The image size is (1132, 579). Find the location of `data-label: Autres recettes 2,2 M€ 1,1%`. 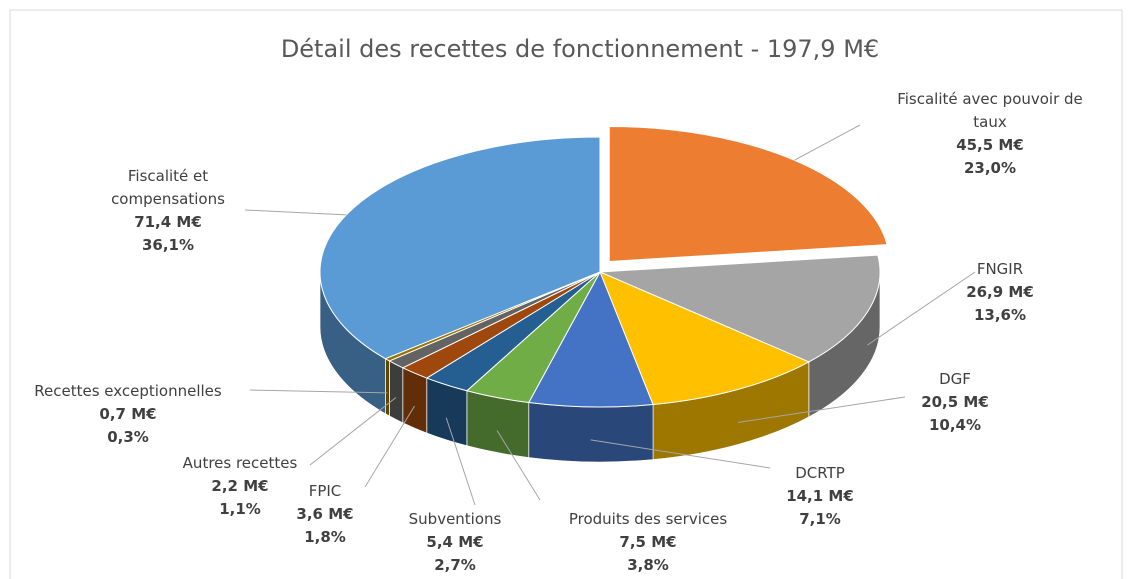

data-label: Autres recettes 2,2 M€ 1,1% is located at coordinates (240, 486).